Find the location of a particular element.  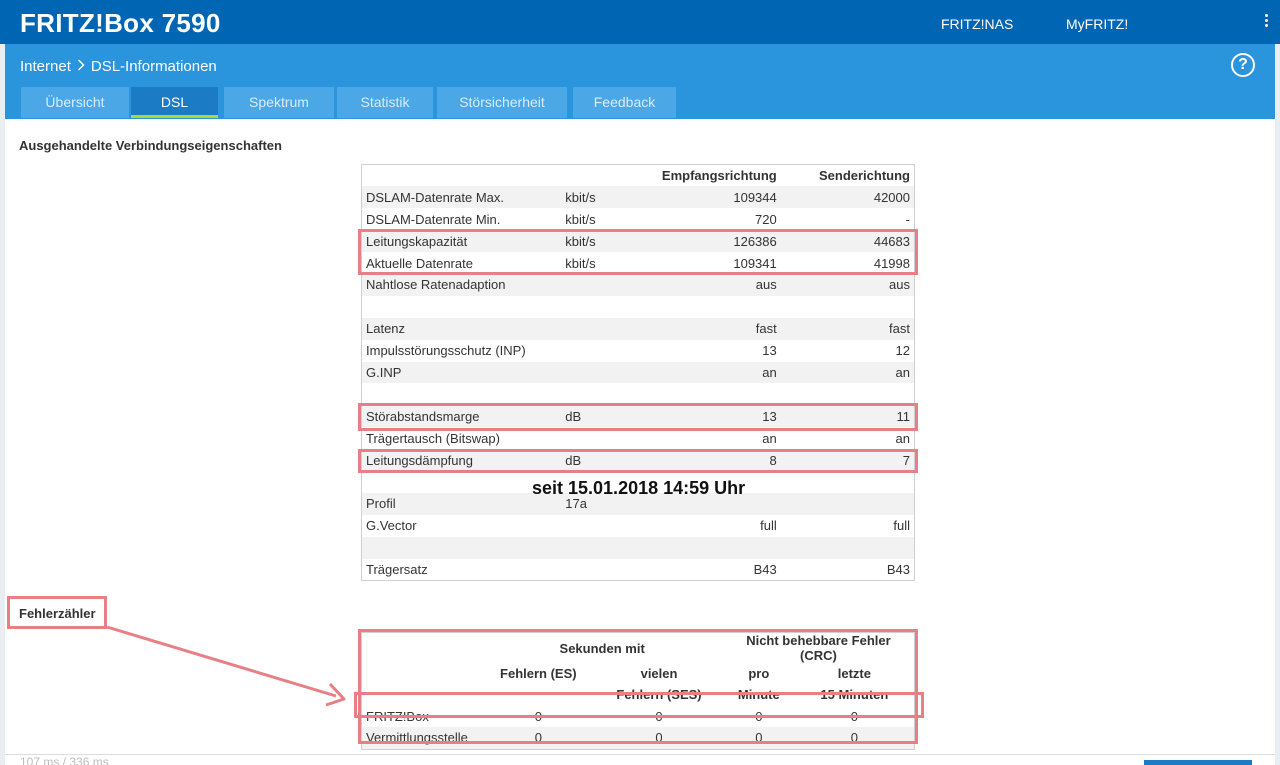

err-col-ses-1: vielen is located at coordinates (659, 673).